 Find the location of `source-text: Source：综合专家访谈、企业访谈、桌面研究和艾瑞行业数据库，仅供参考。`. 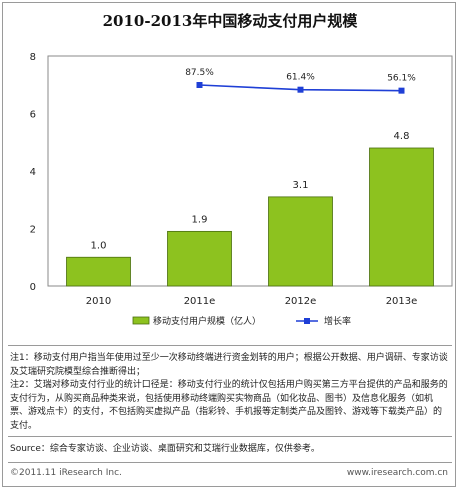

source-text: Source：综合专家访谈、企业访谈、桌面研究和艾瑞行业数据库，仅供参考。 is located at coordinates (165, 449).